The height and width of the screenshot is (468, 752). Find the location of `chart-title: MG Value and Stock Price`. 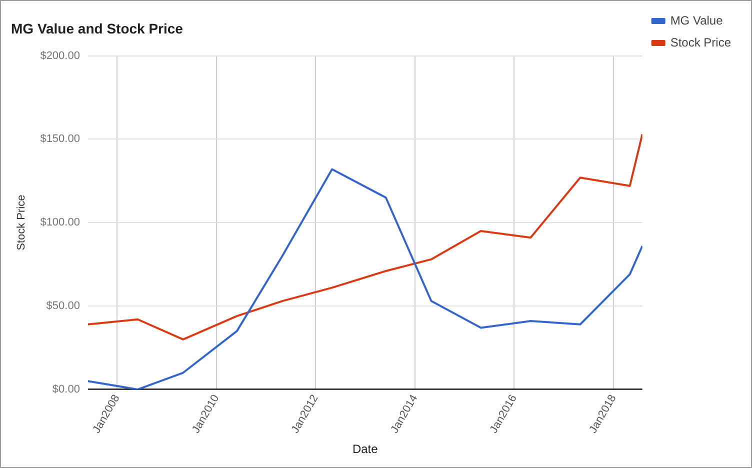

chart-title: MG Value and Stock Price is located at coordinates (97, 28).